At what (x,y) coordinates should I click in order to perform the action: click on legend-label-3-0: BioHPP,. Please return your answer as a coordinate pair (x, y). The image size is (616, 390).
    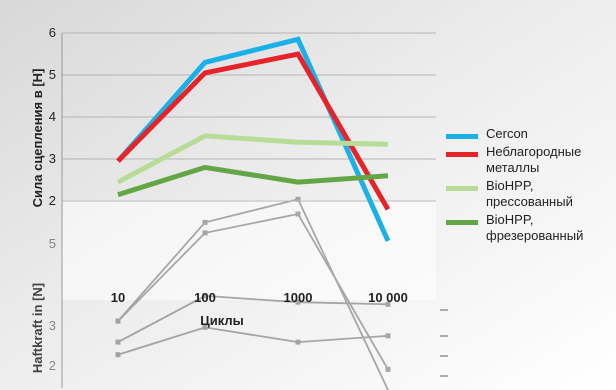
    Looking at the image, I should click on (510, 219).